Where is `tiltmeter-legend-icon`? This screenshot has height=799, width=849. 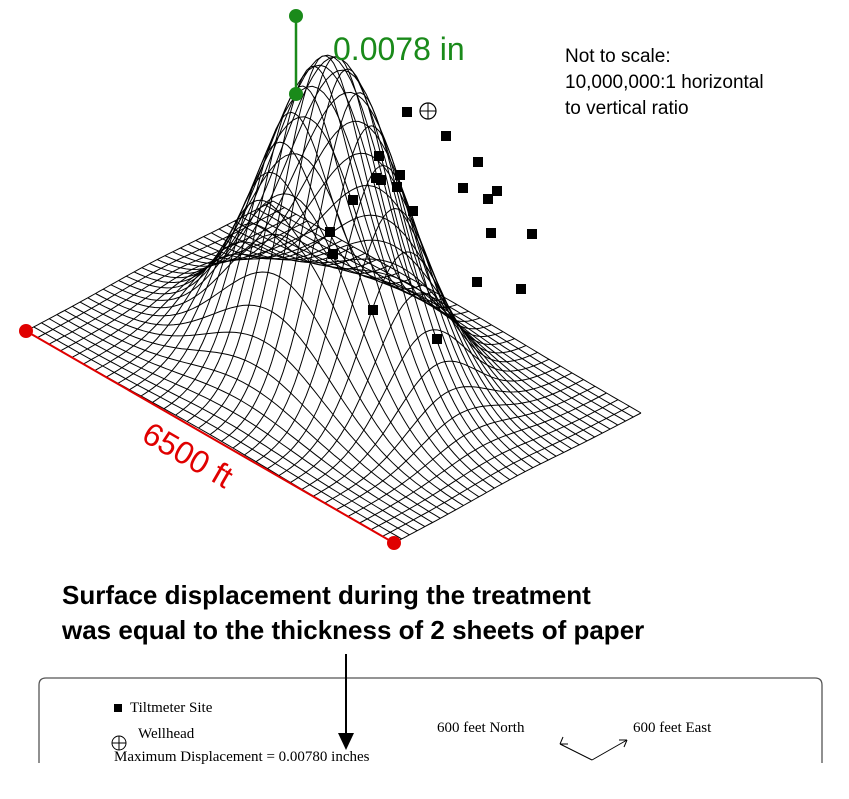 tiltmeter-legend-icon is located at coordinates (118, 708).